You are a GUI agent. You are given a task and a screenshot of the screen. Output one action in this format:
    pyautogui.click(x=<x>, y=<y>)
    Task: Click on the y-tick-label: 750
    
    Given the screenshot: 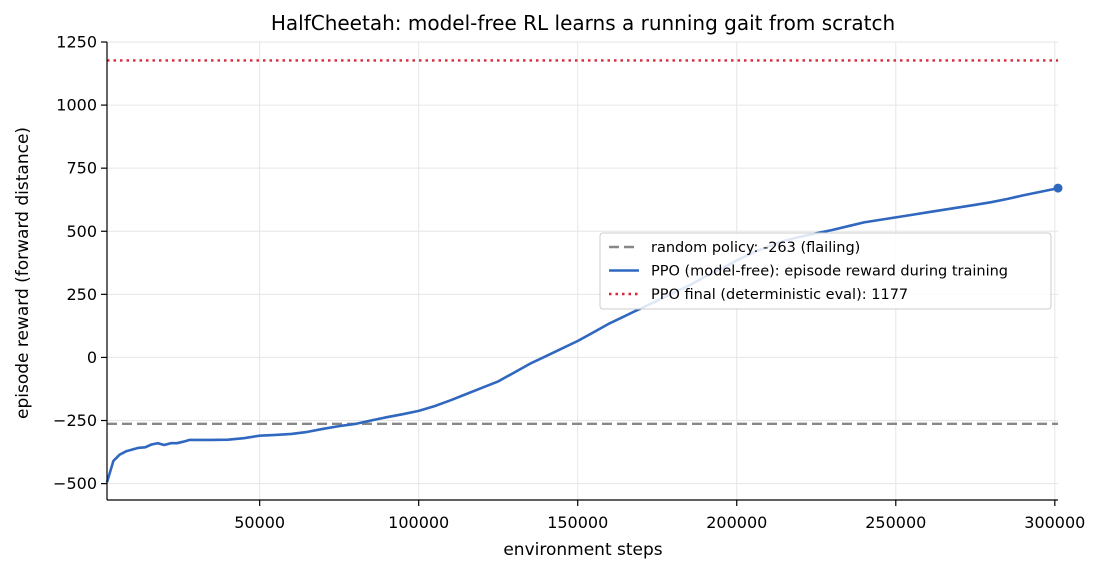 What is the action you would take?
    pyautogui.click(x=81, y=168)
    